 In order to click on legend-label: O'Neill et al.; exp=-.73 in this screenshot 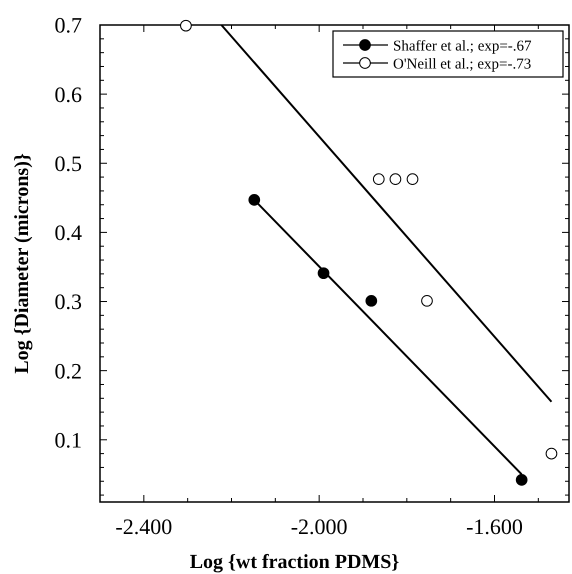, I will do `click(462, 64)`.